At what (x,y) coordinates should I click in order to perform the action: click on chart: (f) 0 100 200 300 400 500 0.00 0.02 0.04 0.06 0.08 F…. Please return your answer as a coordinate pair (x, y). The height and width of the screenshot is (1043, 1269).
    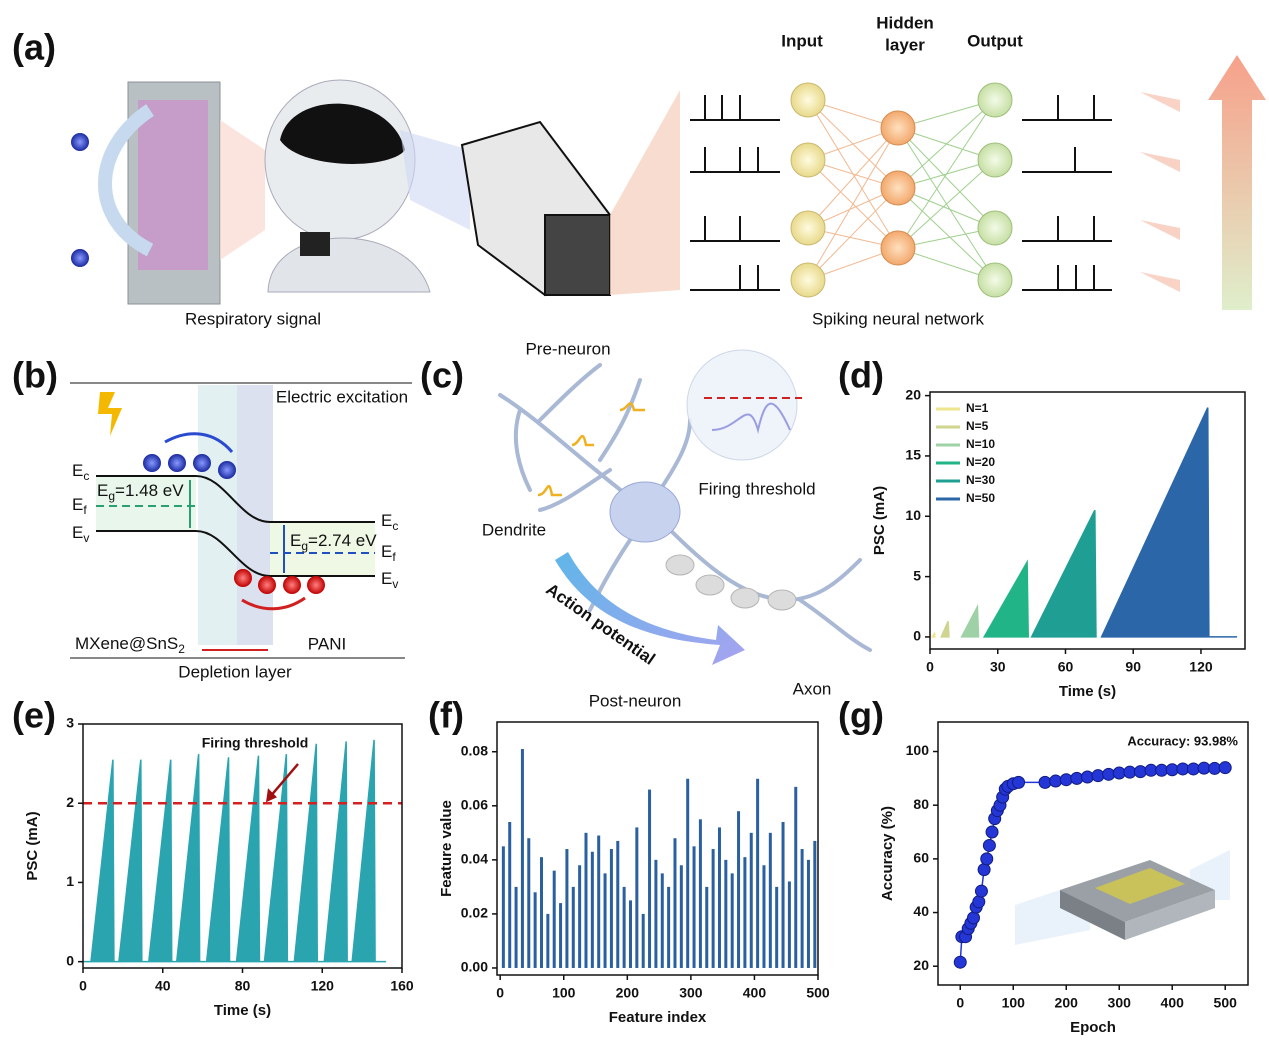
    Looking at the image, I should click on (629, 860).